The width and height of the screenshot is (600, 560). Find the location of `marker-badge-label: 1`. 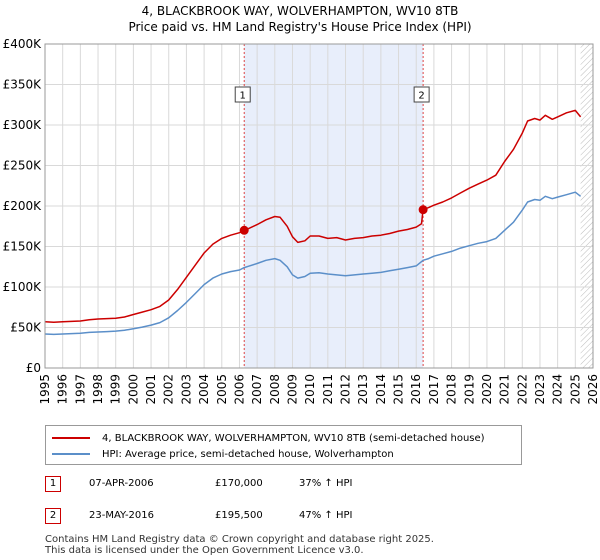

marker-badge-label: 1 is located at coordinates (243, 96).